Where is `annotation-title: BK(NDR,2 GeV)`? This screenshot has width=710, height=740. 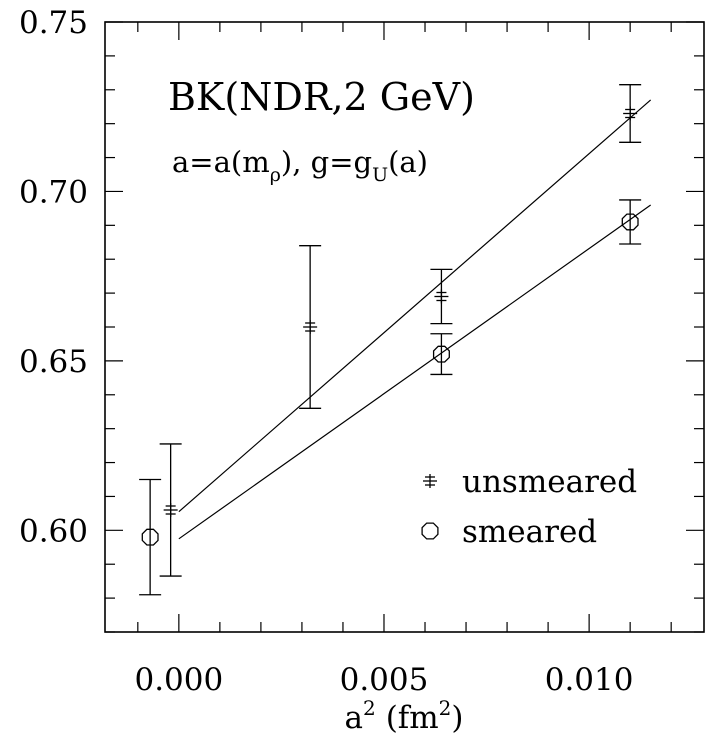 annotation-title: BK(NDR,2 GeV) is located at coordinates (321, 97).